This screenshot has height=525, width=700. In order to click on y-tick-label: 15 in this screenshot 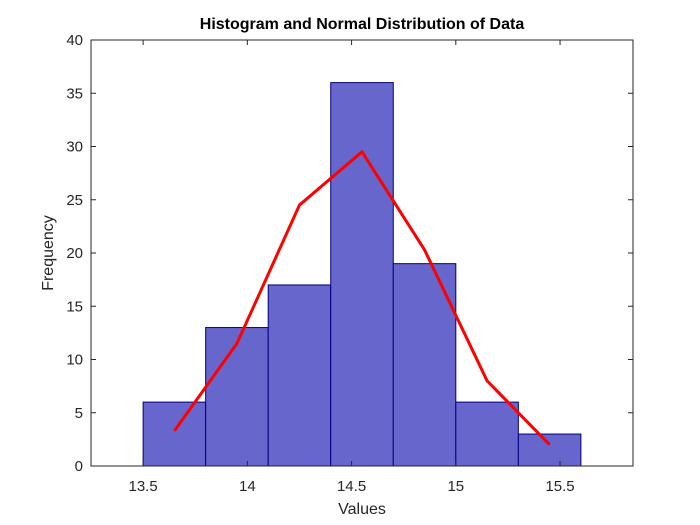, I will do `click(74, 306)`.